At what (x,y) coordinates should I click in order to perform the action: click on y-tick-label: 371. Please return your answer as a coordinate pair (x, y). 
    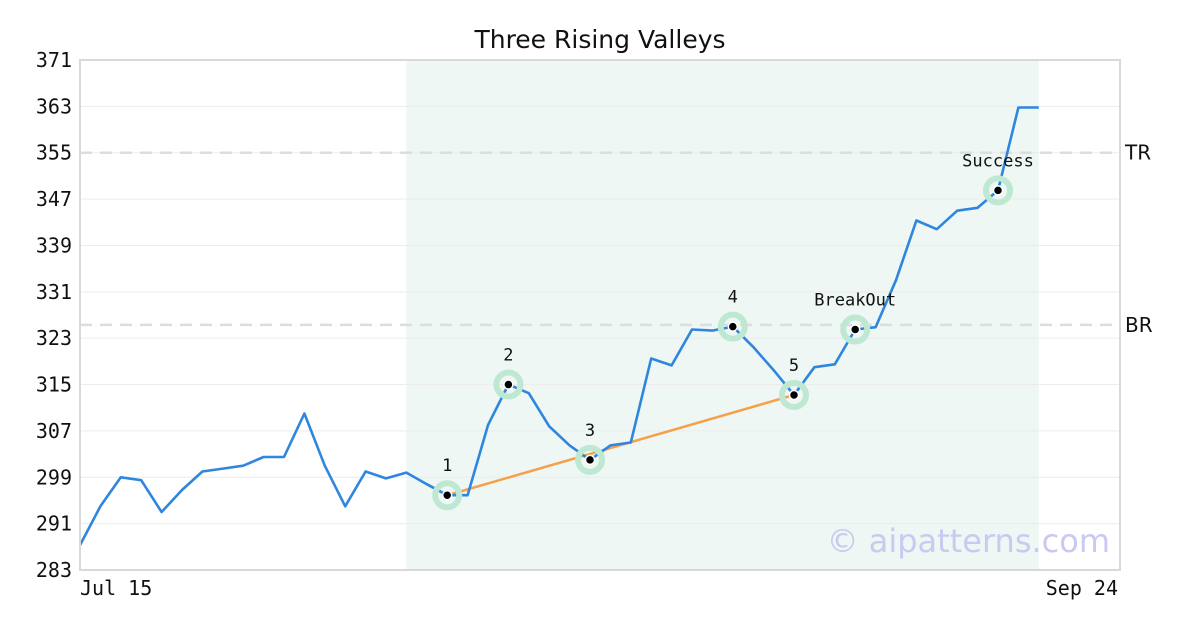
    Looking at the image, I should click on (54, 60).